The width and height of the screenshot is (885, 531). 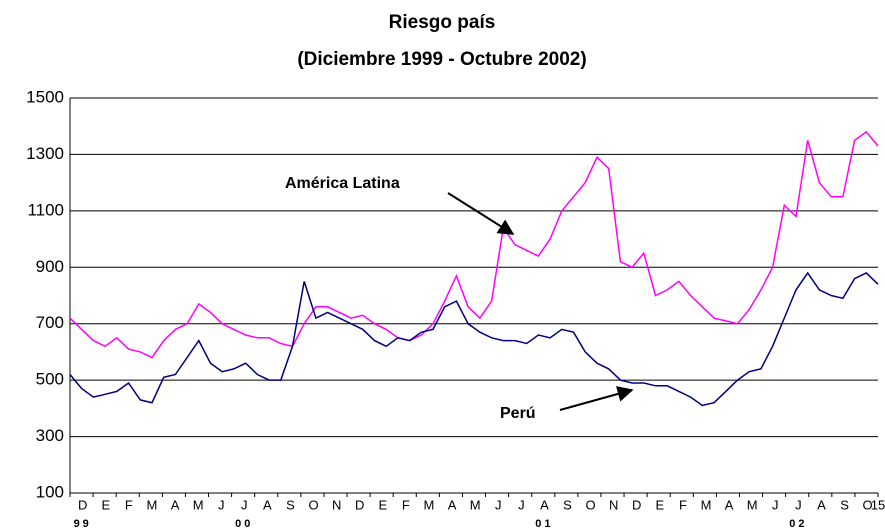 What do you see at coordinates (45, 96) in the screenshot?
I see `y-tick-label: 1500` at bounding box center [45, 96].